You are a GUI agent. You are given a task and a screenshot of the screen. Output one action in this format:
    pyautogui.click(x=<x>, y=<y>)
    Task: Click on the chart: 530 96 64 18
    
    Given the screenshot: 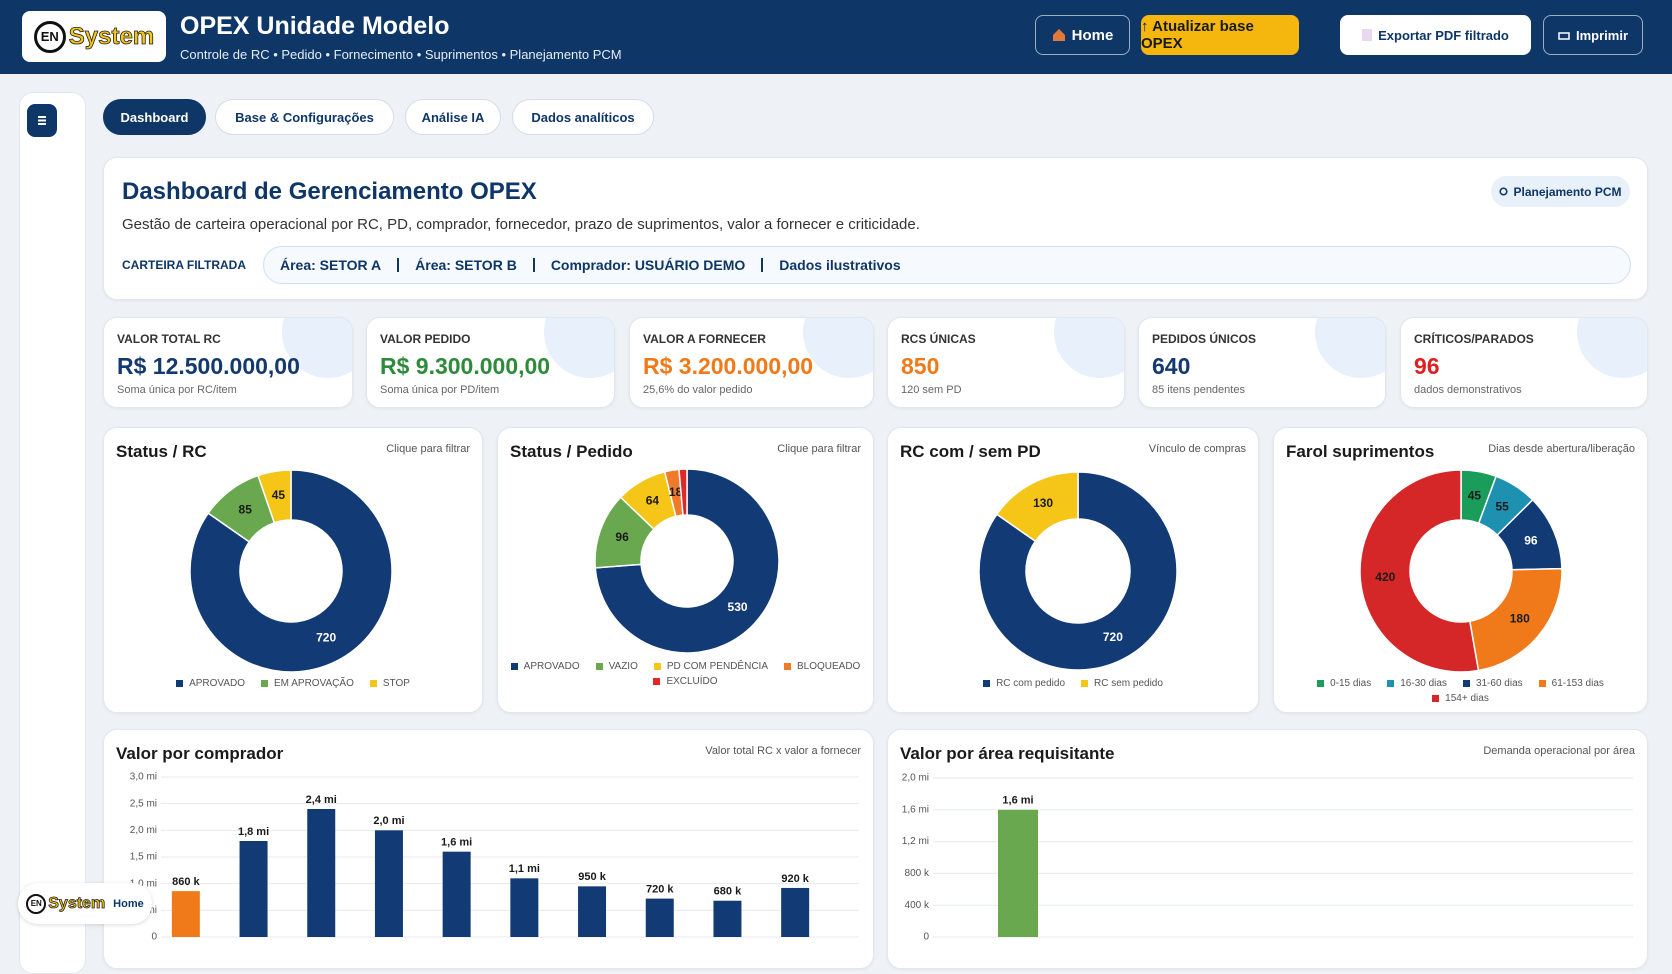 What is the action you would take?
    pyautogui.click(x=687, y=561)
    